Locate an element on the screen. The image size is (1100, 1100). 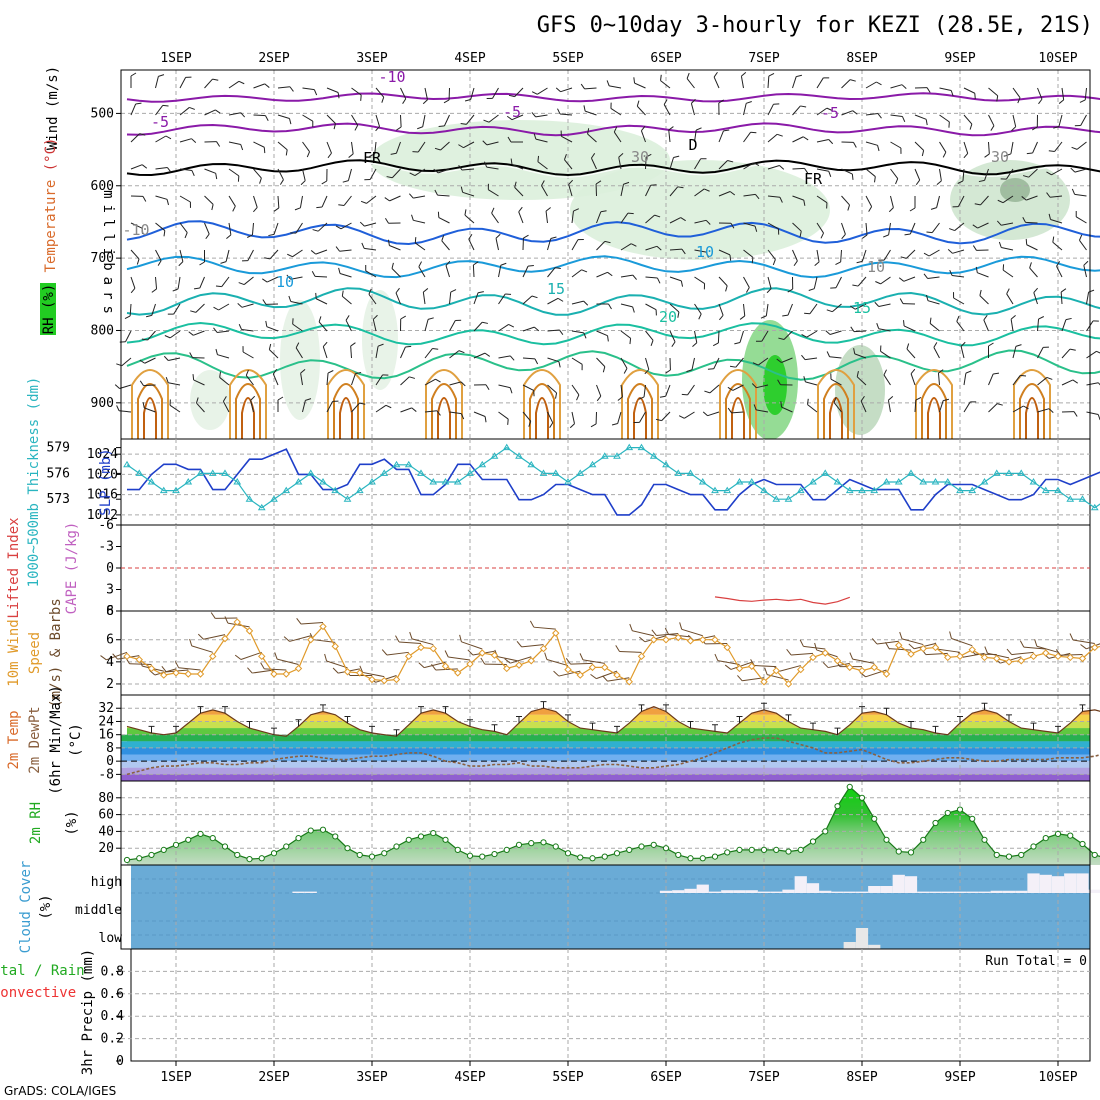
temperature-contour is located at coordinates (613, 169).